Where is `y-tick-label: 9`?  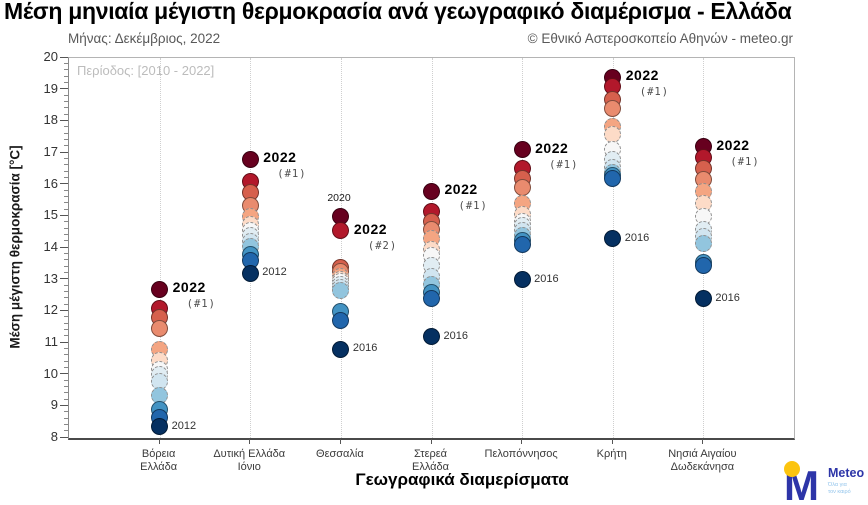
y-tick-label: 9 is located at coordinates (54, 405).